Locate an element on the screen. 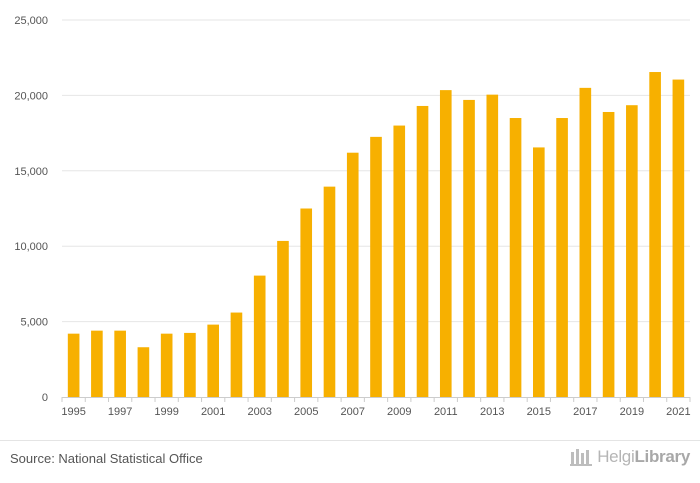 This screenshot has width=700, height=483. x-tick-label: 2015 is located at coordinates (539, 412).